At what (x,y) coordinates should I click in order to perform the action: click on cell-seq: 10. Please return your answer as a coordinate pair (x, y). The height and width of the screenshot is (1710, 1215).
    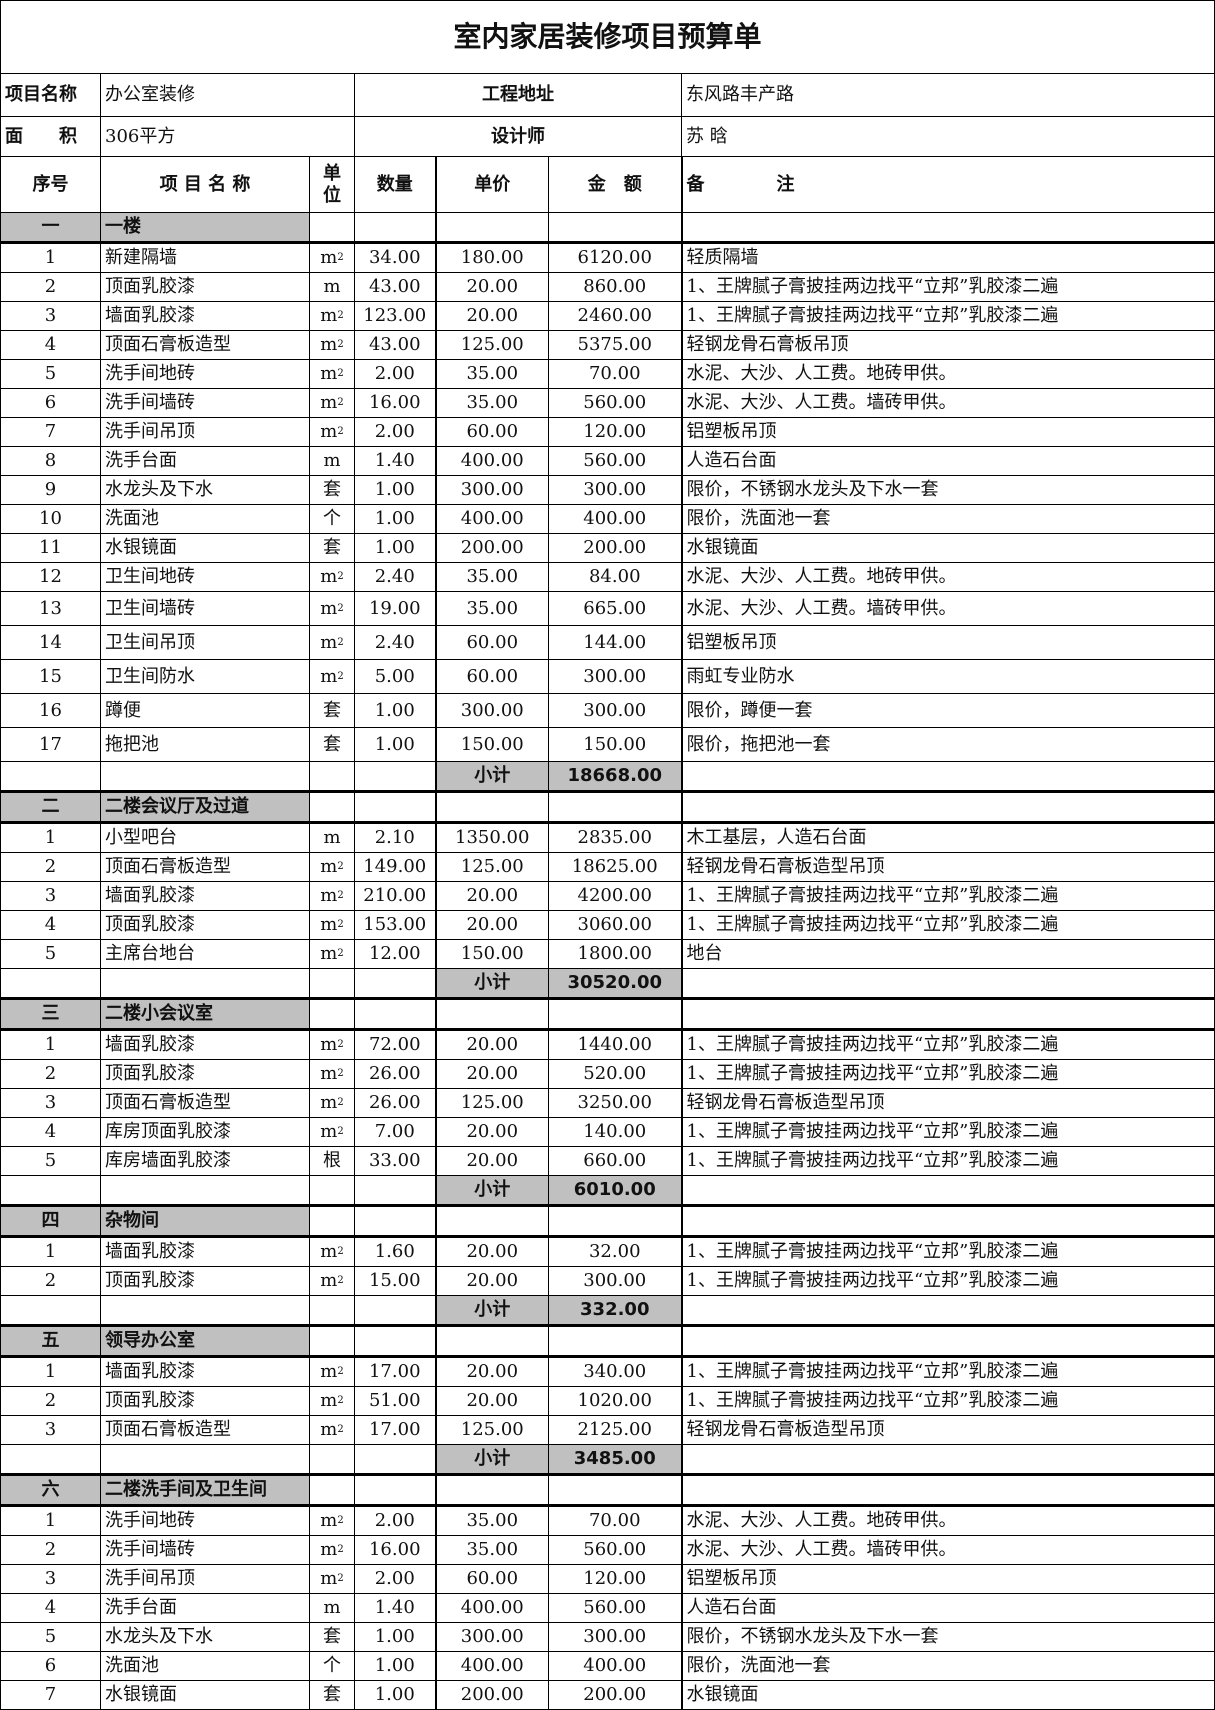
    Looking at the image, I should click on (50, 519).